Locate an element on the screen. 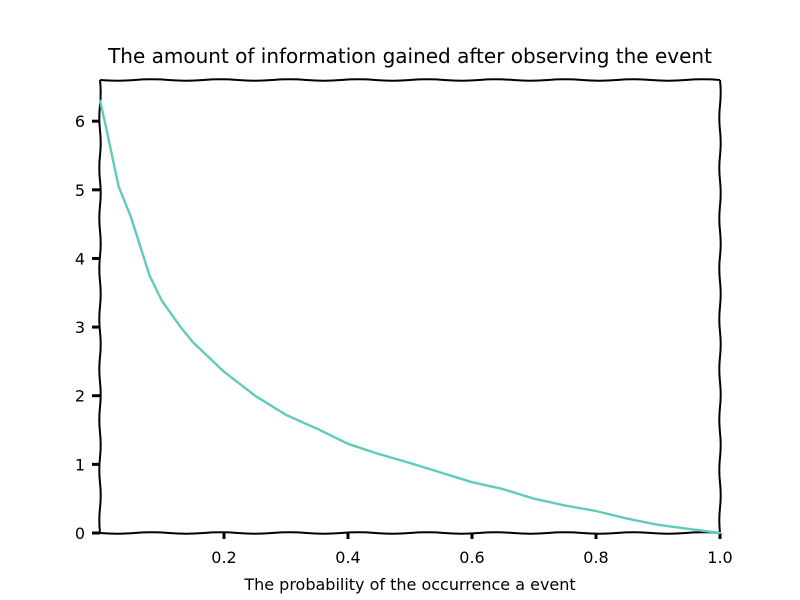  x-tick-label: 0.6 is located at coordinates (471, 557).